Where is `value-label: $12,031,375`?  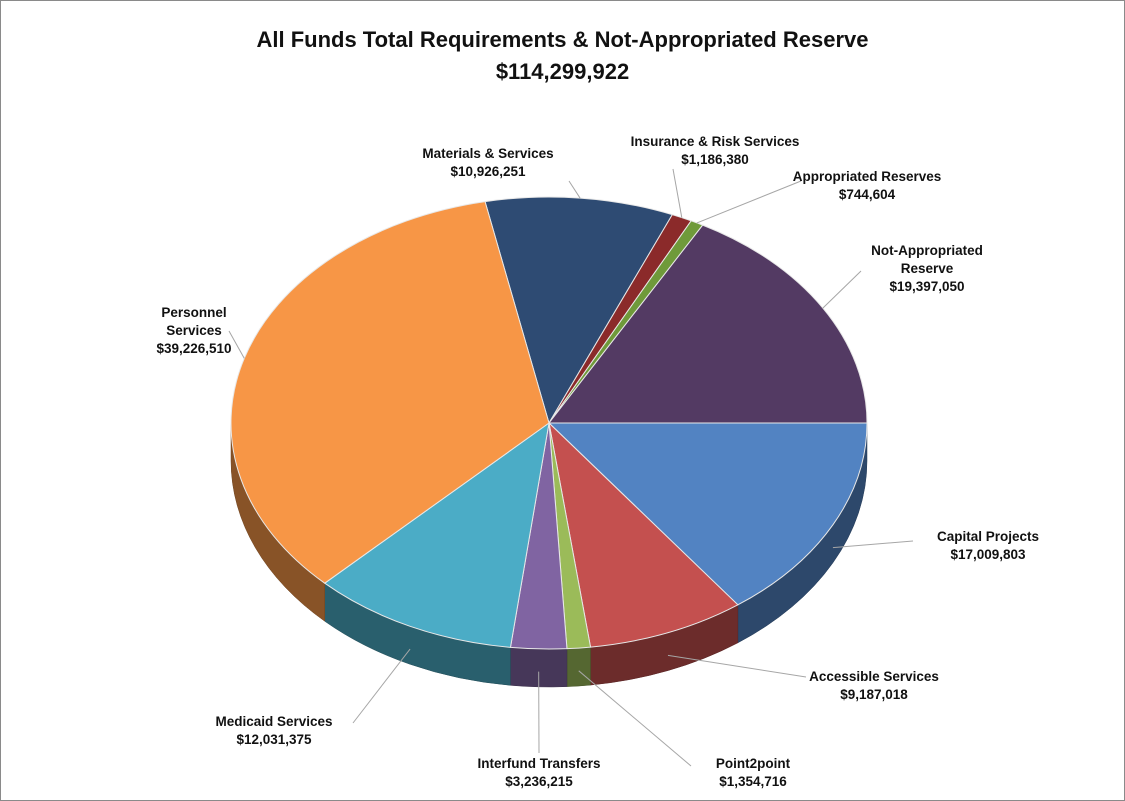 value-label: $12,031,375 is located at coordinates (274, 739).